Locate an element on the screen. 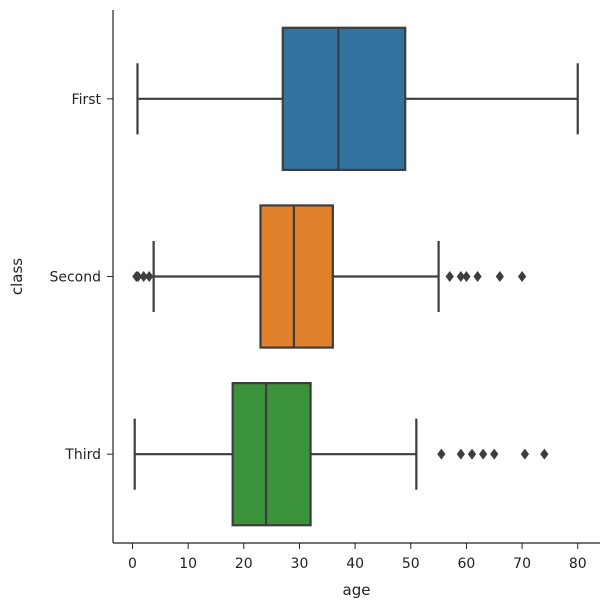 Image resolution: width=609 pixels, height=606 pixels. x-tick-label: 0 is located at coordinates (132, 564).